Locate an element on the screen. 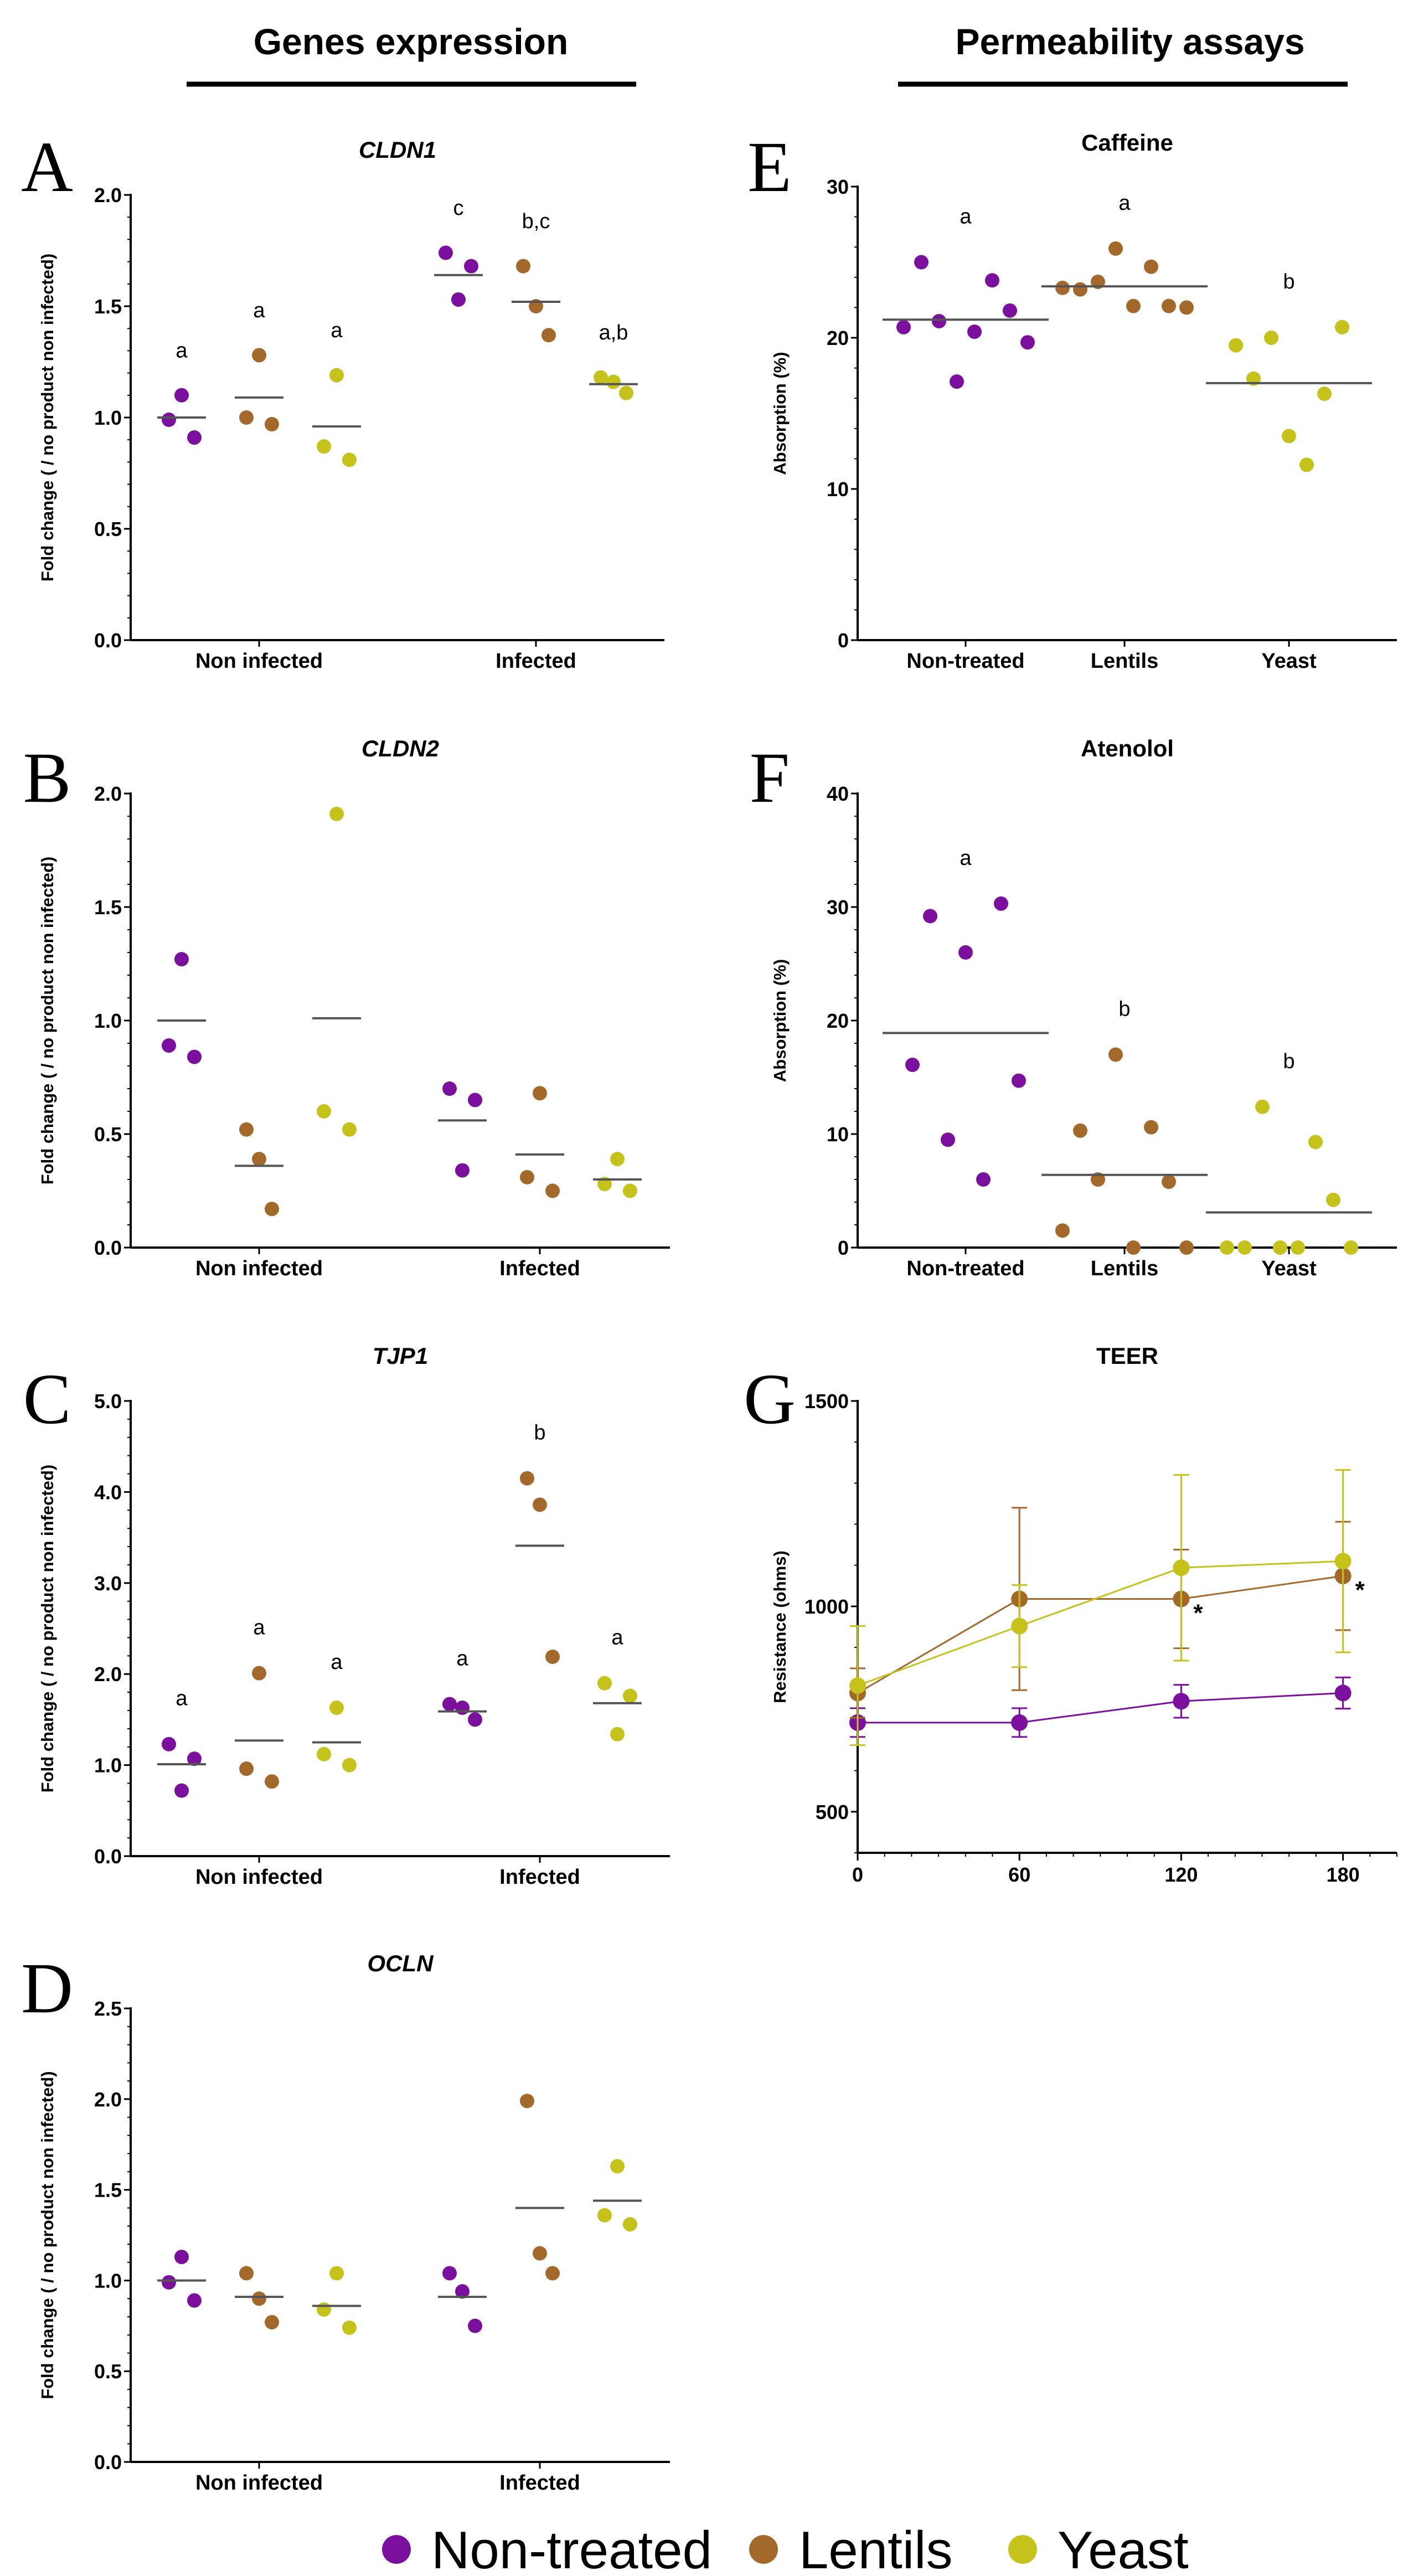  x-category-label: Lentils is located at coordinates (1125, 661).